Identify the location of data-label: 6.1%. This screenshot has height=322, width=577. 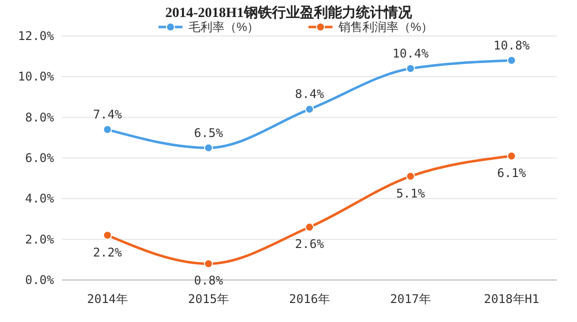
(512, 173).